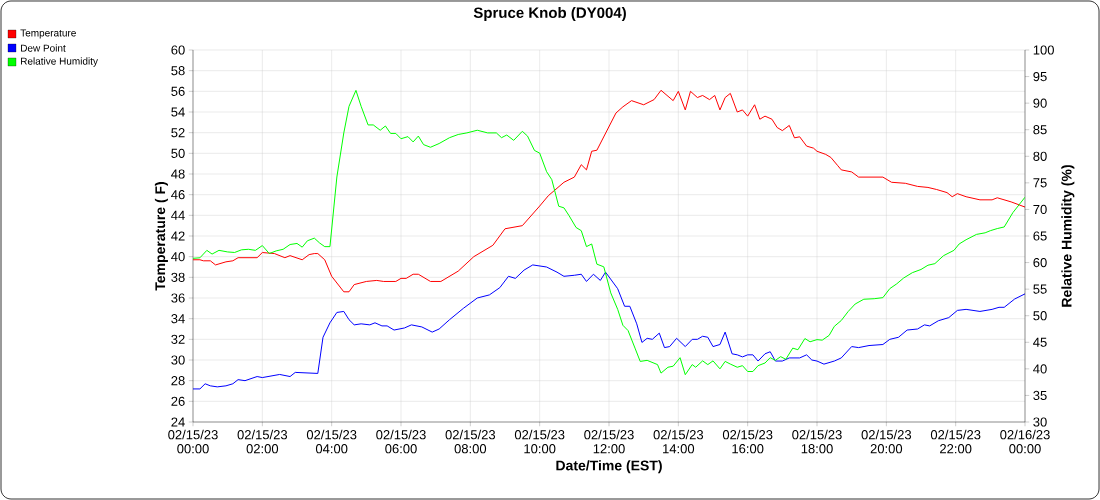  I want to click on y-tick-label: 38, so click(178, 277).